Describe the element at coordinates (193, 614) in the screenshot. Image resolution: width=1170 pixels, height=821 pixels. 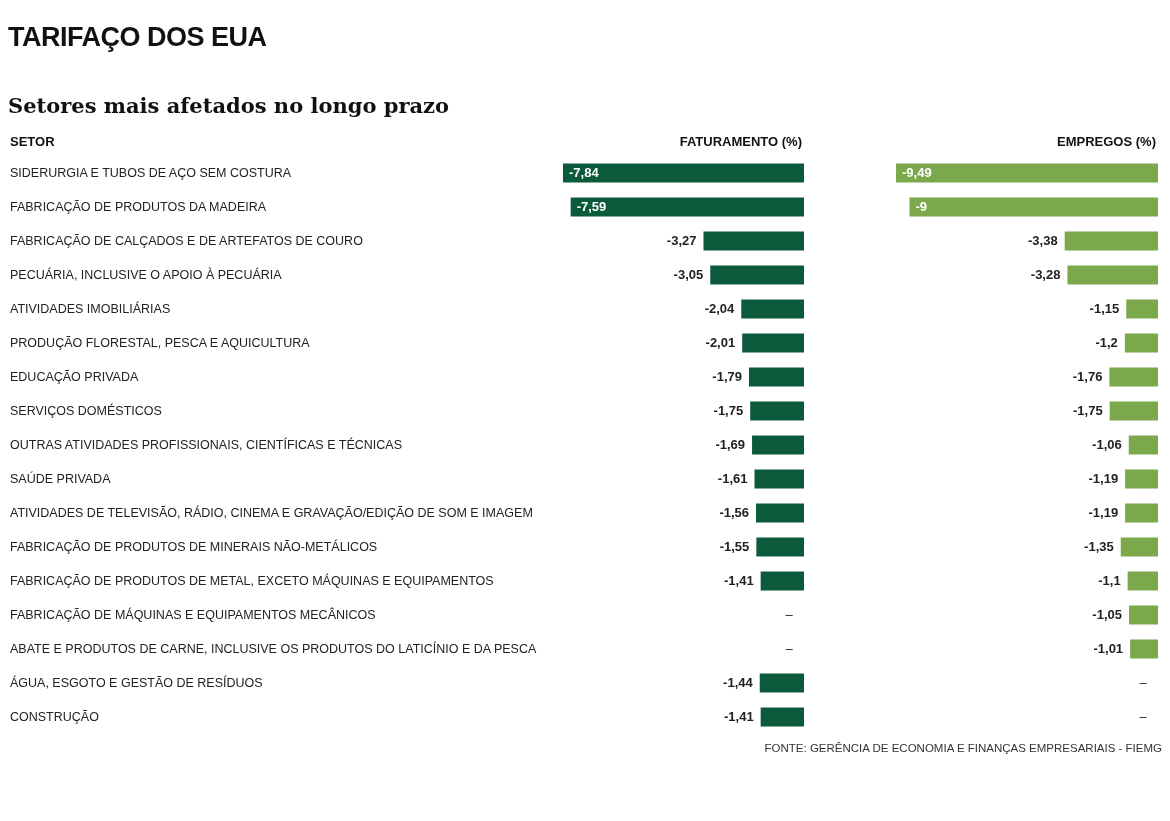
I see `y-tick-label: FABRICAÇÃO DE MÁQUINAS E EQUIPAMENTOS MECÂNICOS` at that location.